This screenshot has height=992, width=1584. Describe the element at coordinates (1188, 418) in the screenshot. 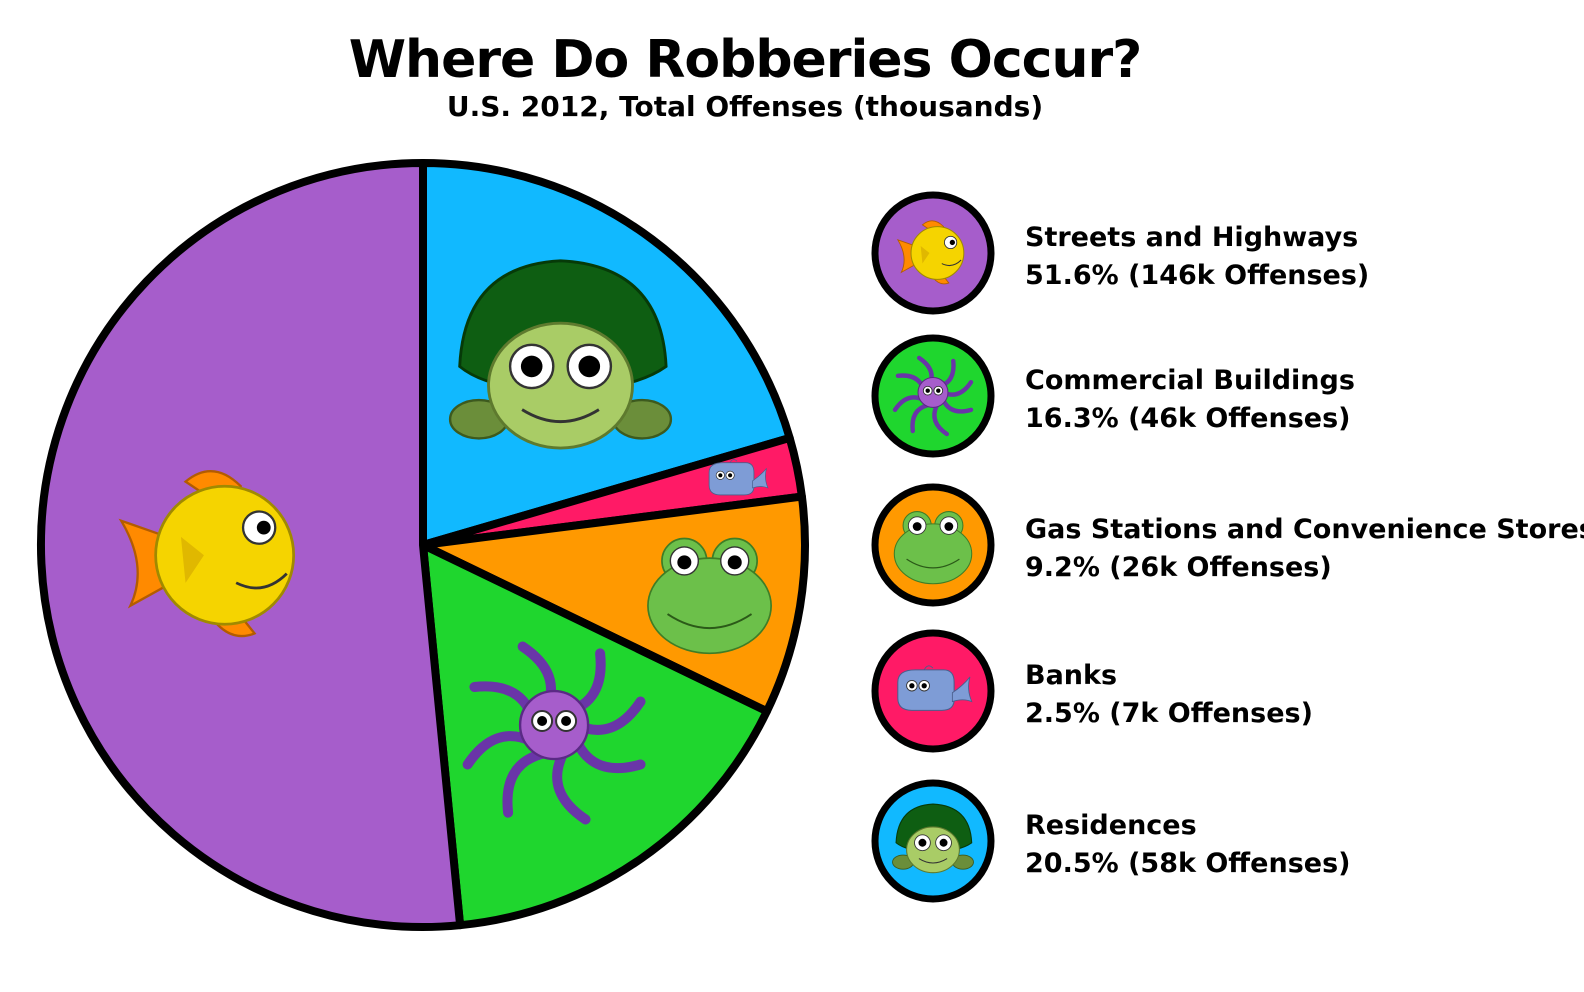

I see `legend-value: 16.3% (46k Offenses)` at that location.